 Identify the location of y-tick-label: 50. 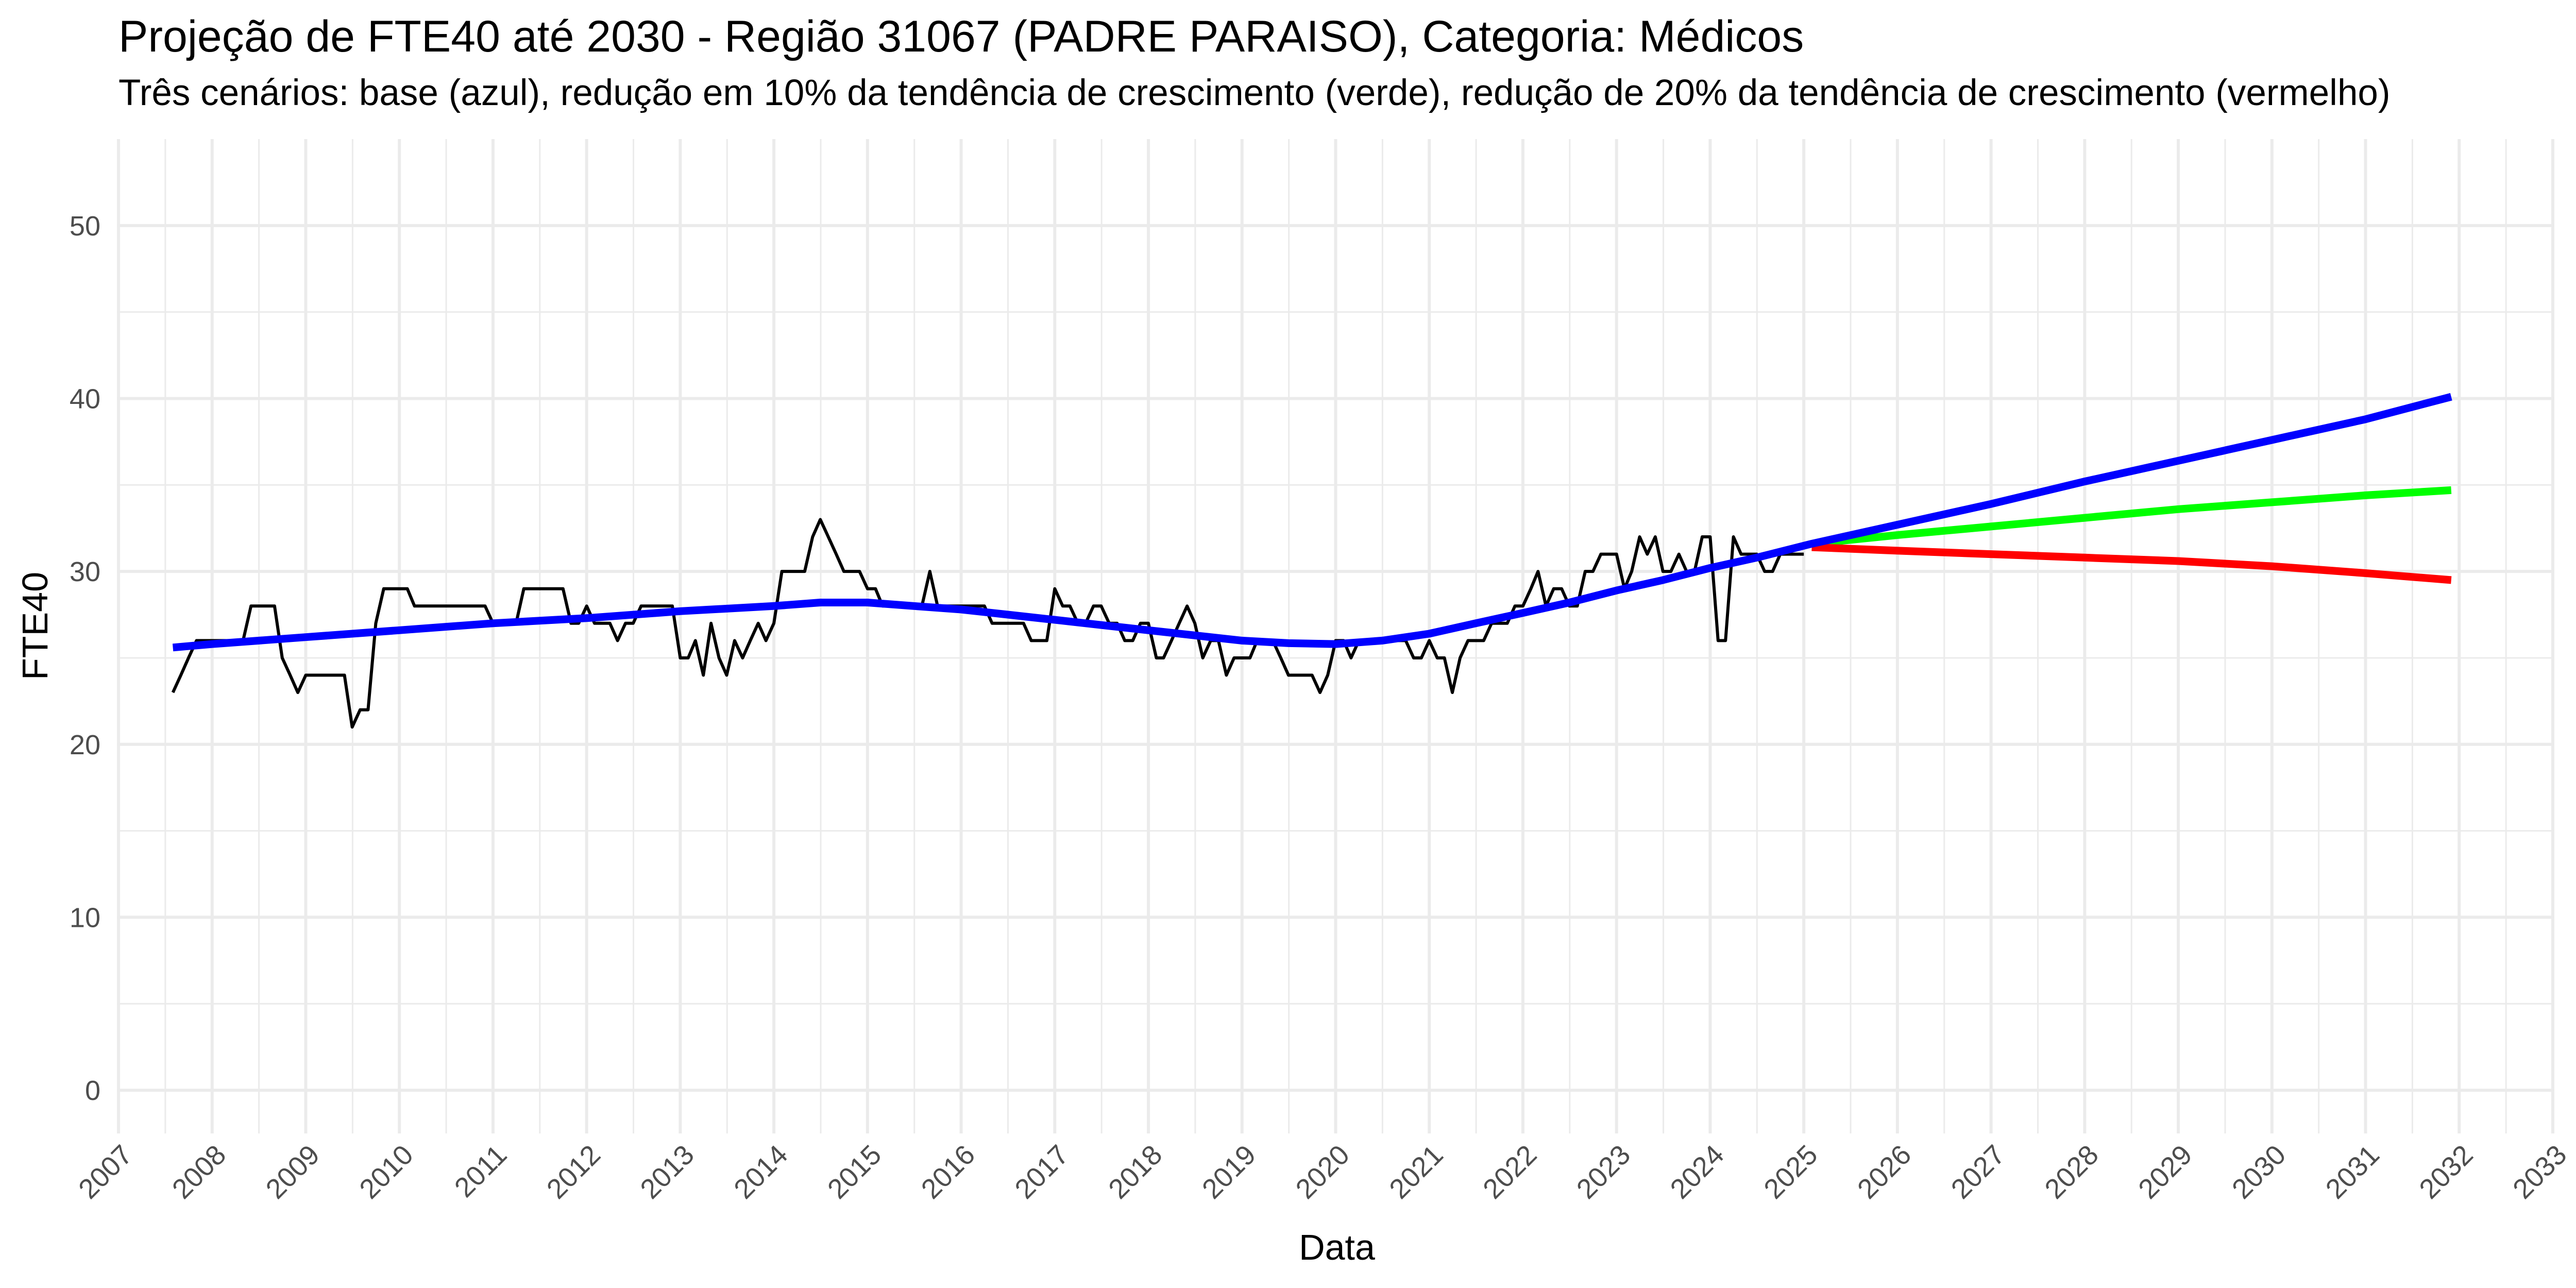
(85, 226).